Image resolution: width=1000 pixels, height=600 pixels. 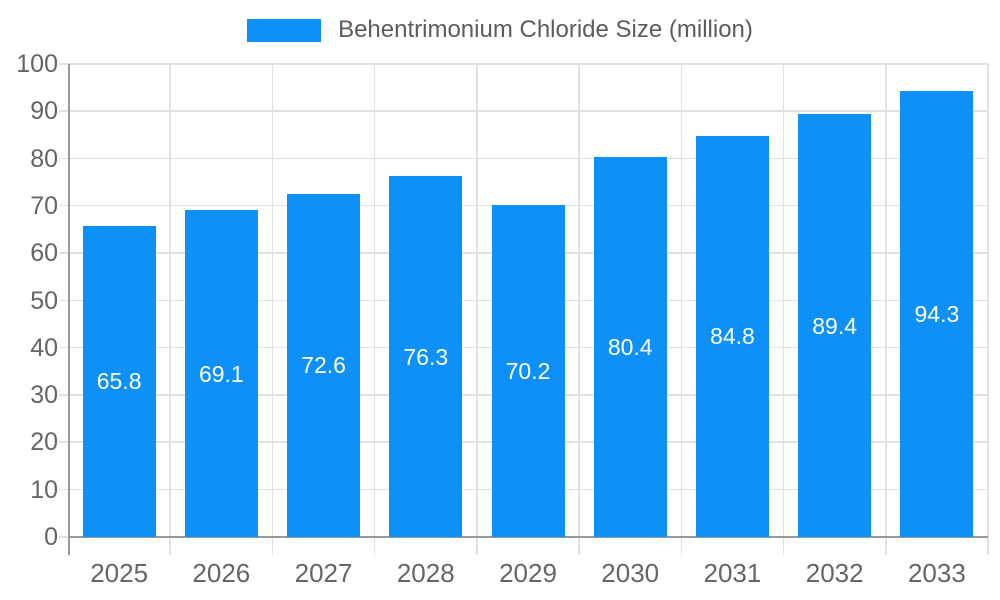 I want to click on legend-label: Behentrimonium Chloride Size (million), so click(x=545, y=29).